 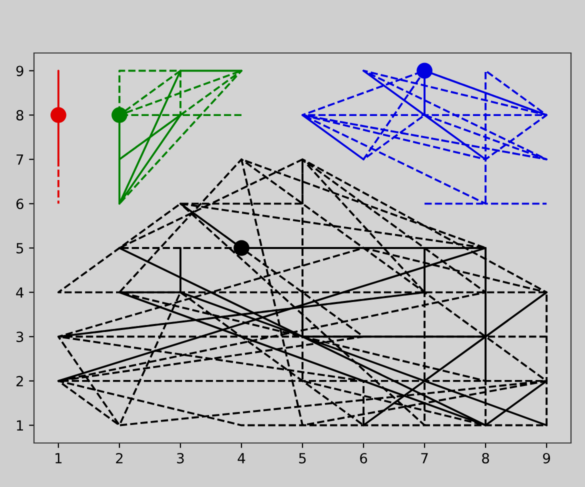 What do you see at coordinates (20, 115) in the screenshot?
I see `y-tick-label: 8` at bounding box center [20, 115].